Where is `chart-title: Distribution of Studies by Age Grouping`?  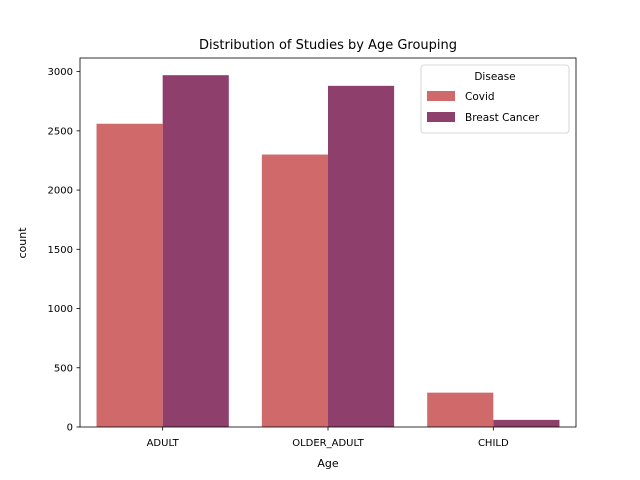 chart-title: Distribution of Studies by Age Grouping is located at coordinates (328, 45).